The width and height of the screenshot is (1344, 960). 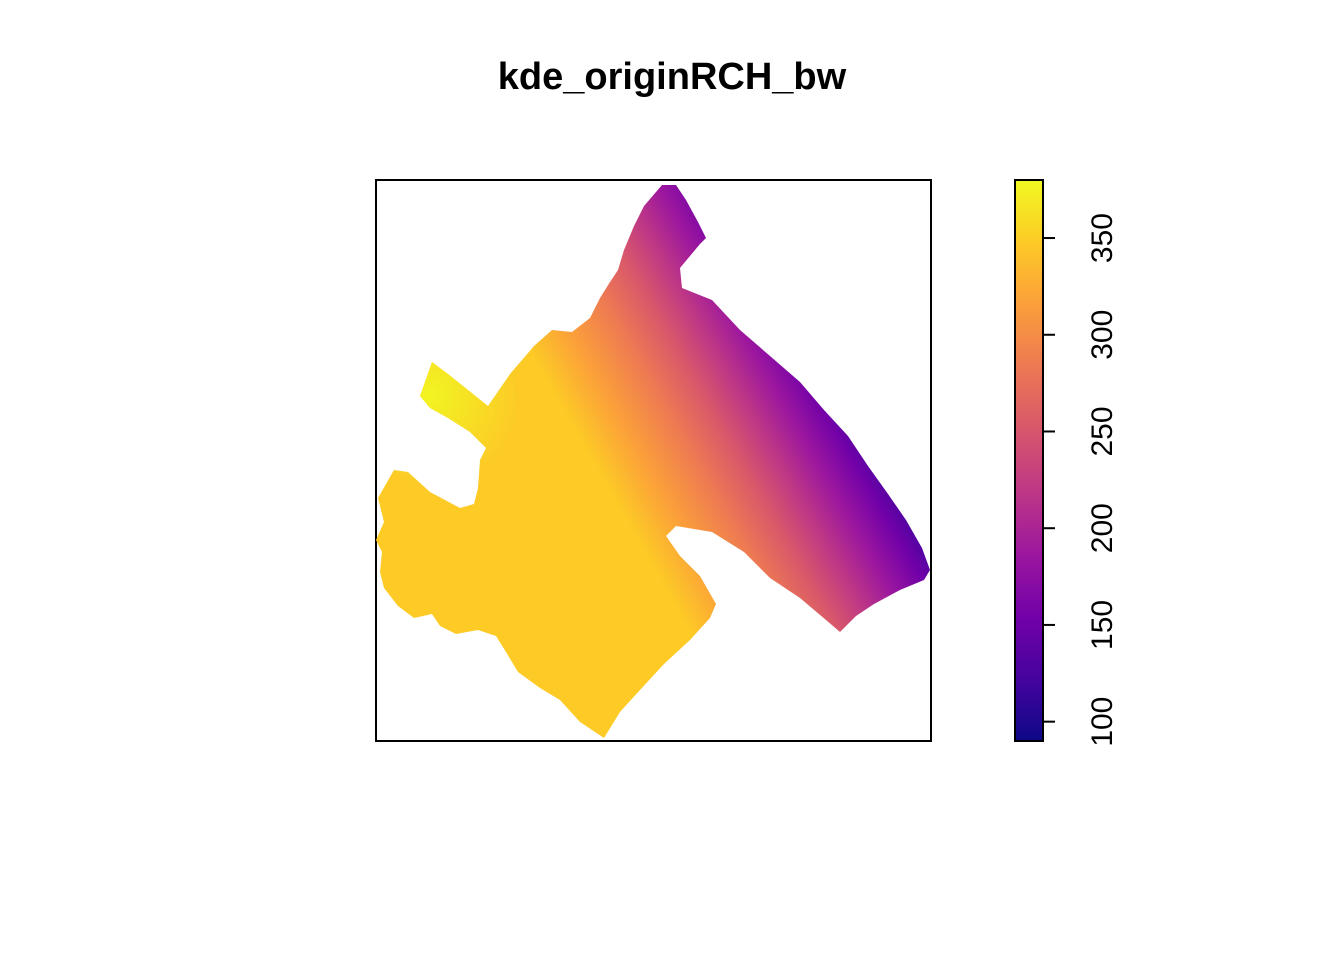 I want to click on colorbar-tick-label: 250, so click(x=1102, y=431).